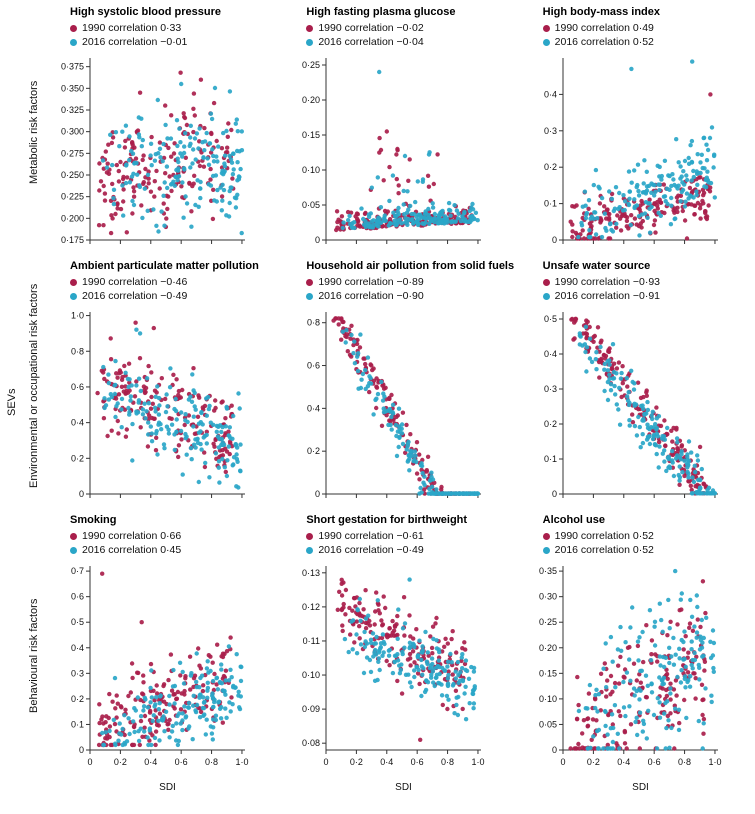 The width and height of the screenshot is (755, 814). Describe the element at coordinates (392, 151) in the screenshot. I see `scatter-plot: 0 0·05 0·10 0·15 0·20 0·25` at that location.